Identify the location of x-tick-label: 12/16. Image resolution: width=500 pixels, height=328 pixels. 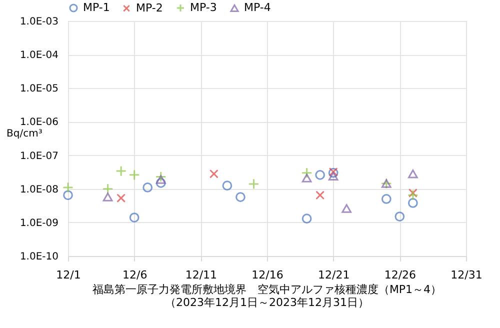
(268, 275).